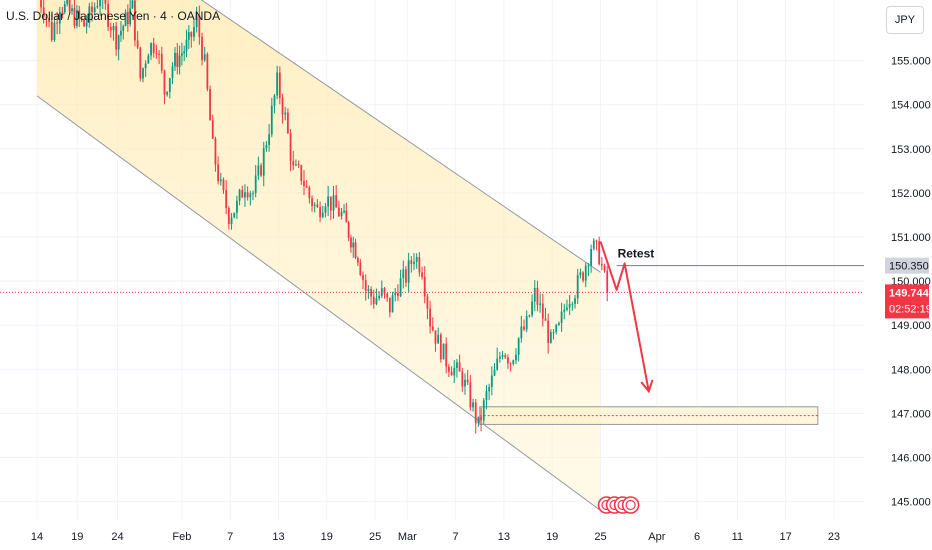 This screenshot has width=932, height=550. What do you see at coordinates (618, 505) in the screenshot?
I see `economic-events` at bounding box center [618, 505].